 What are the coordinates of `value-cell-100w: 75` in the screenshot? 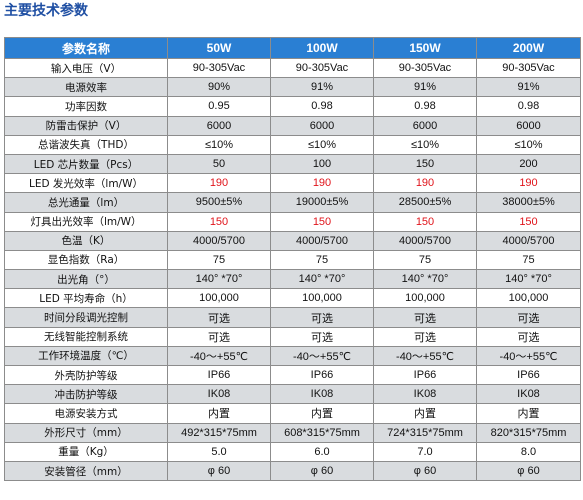 It's located at (322, 260).